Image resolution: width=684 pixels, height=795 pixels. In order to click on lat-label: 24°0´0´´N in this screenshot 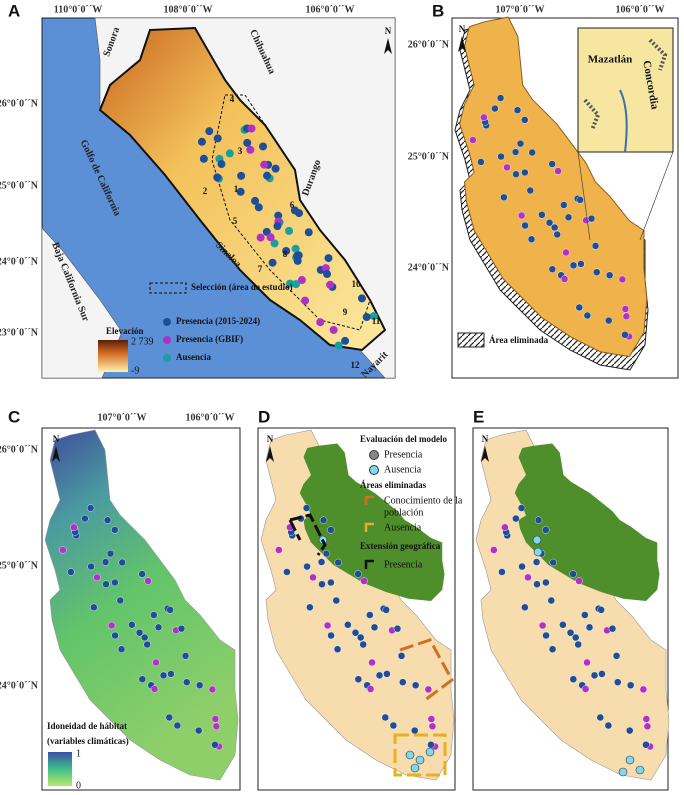, I will do `click(19, 261)`.